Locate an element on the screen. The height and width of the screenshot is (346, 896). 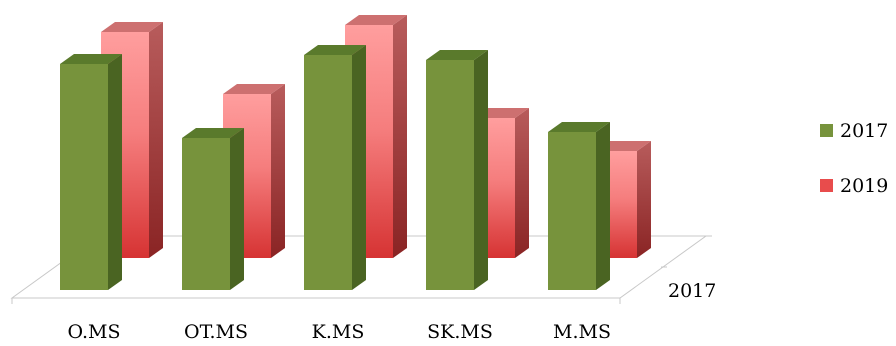
bar-2017-oms-top is located at coordinates (91, 59).